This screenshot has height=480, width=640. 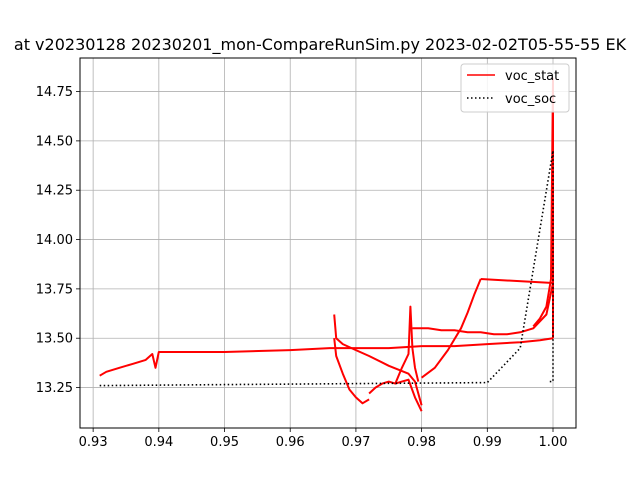 I want to click on x-tick-label: 0.95, so click(x=224, y=442).